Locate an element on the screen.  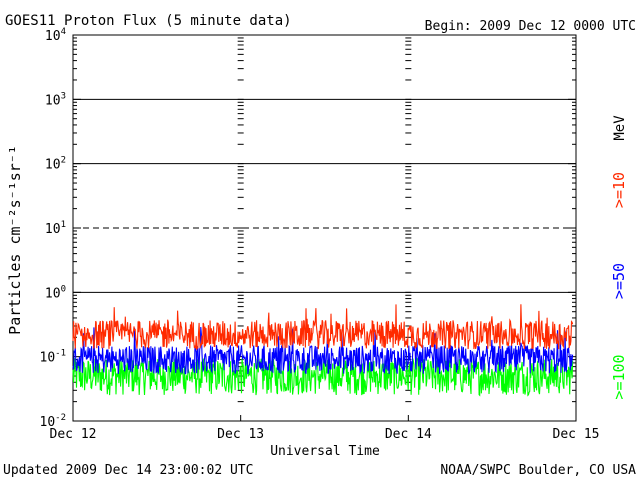
legend: MeV >=10 >=50 >=100 is located at coordinates (619, 257).